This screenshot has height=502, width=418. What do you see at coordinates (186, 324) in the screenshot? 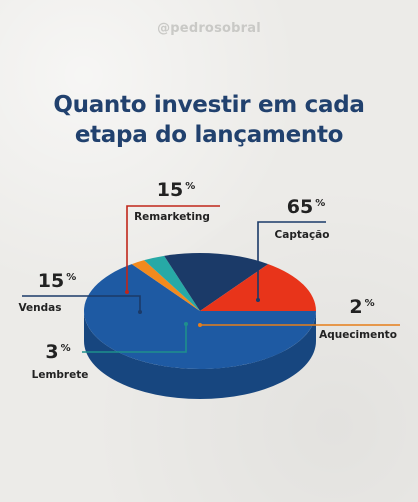
I see `callout-dot-lembrete` at bounding box center [186, 324].